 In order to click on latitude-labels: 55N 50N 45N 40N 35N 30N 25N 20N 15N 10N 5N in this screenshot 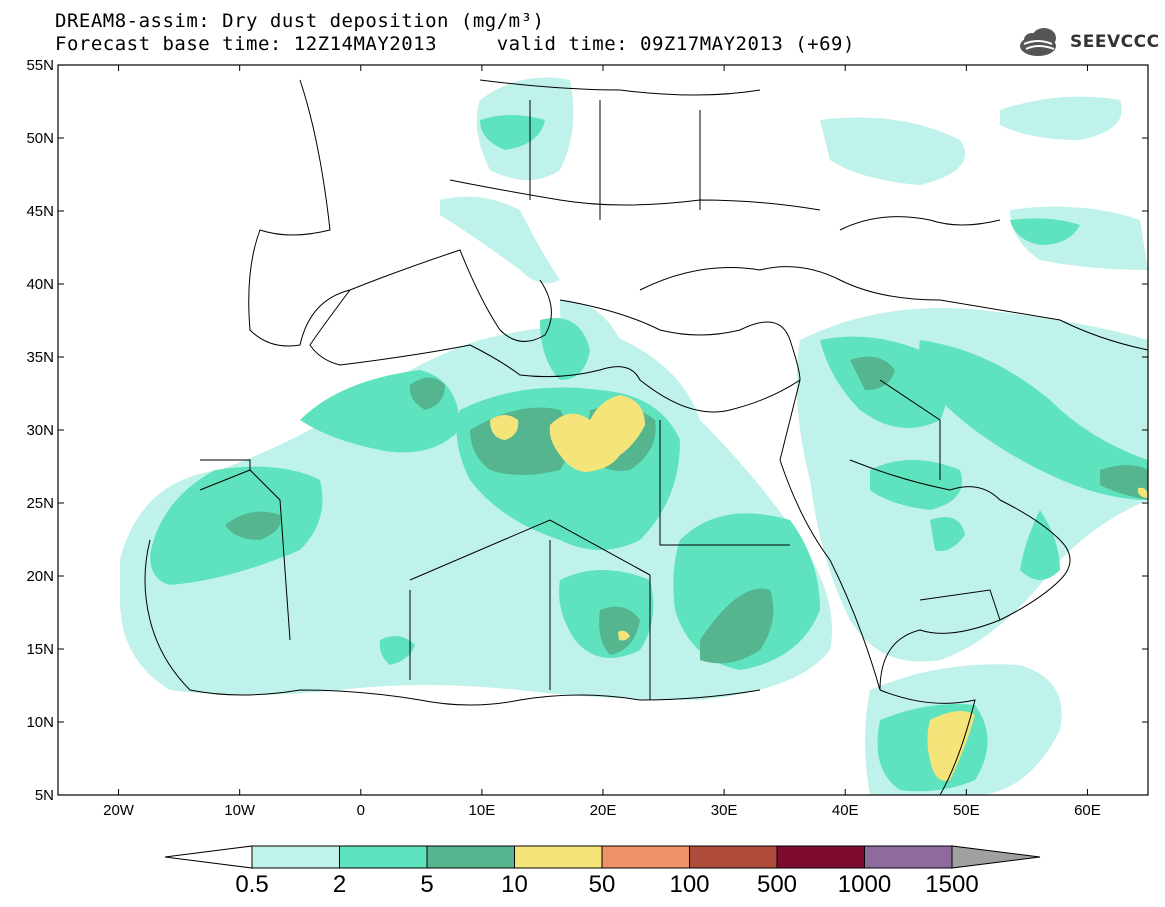, I will do `click(40, 430)`.